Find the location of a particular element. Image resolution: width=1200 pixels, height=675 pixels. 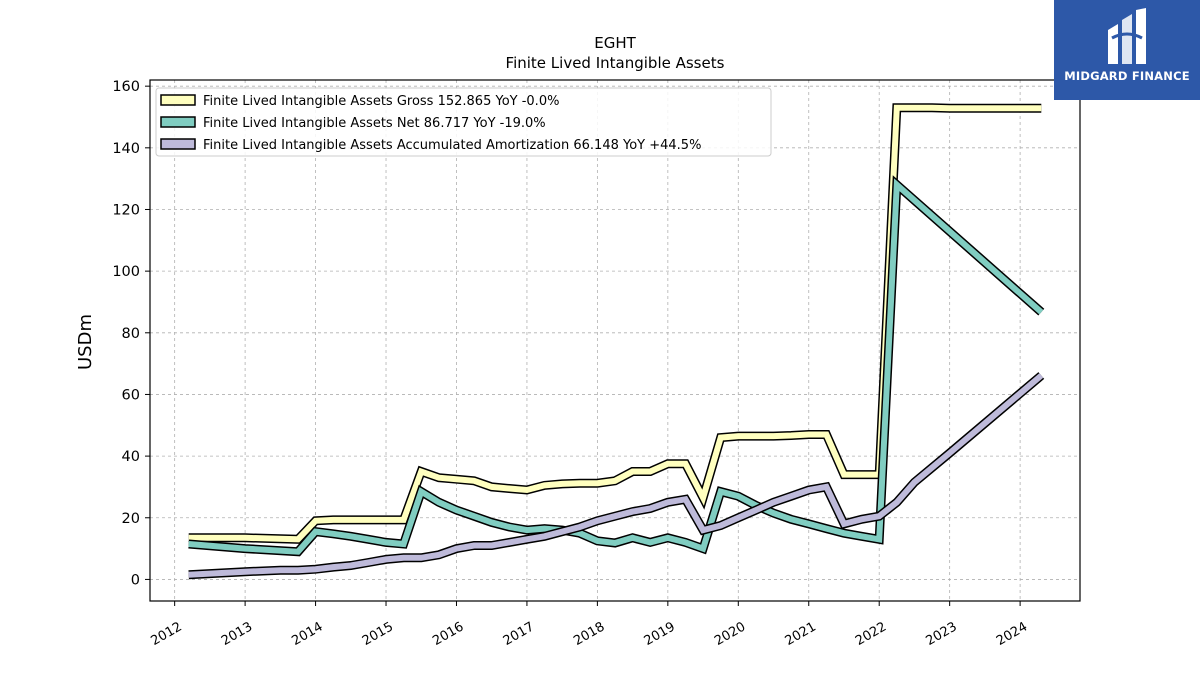

x-tick-label: 2017 is located at coordinates (519, 634).